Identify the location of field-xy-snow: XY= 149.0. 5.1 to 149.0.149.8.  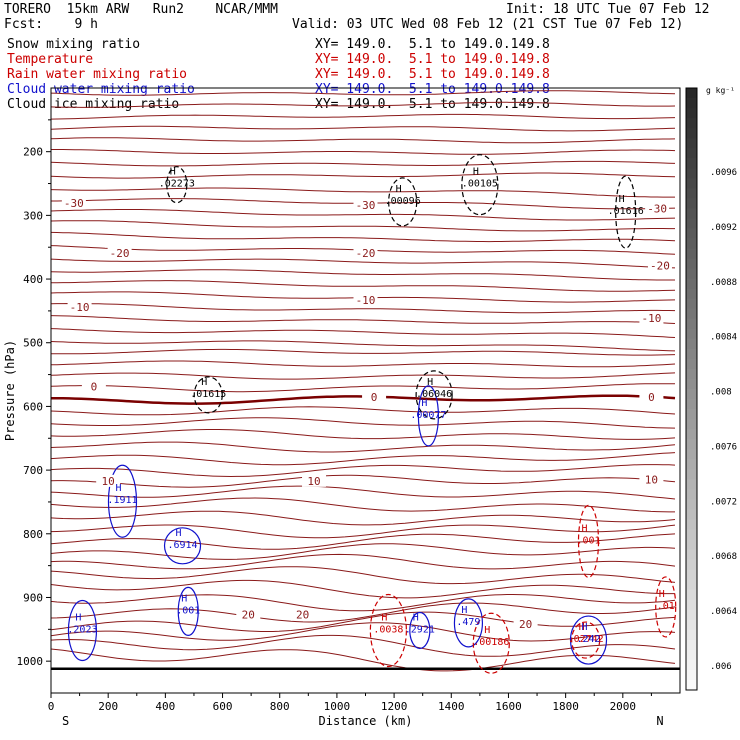
(432, 44).